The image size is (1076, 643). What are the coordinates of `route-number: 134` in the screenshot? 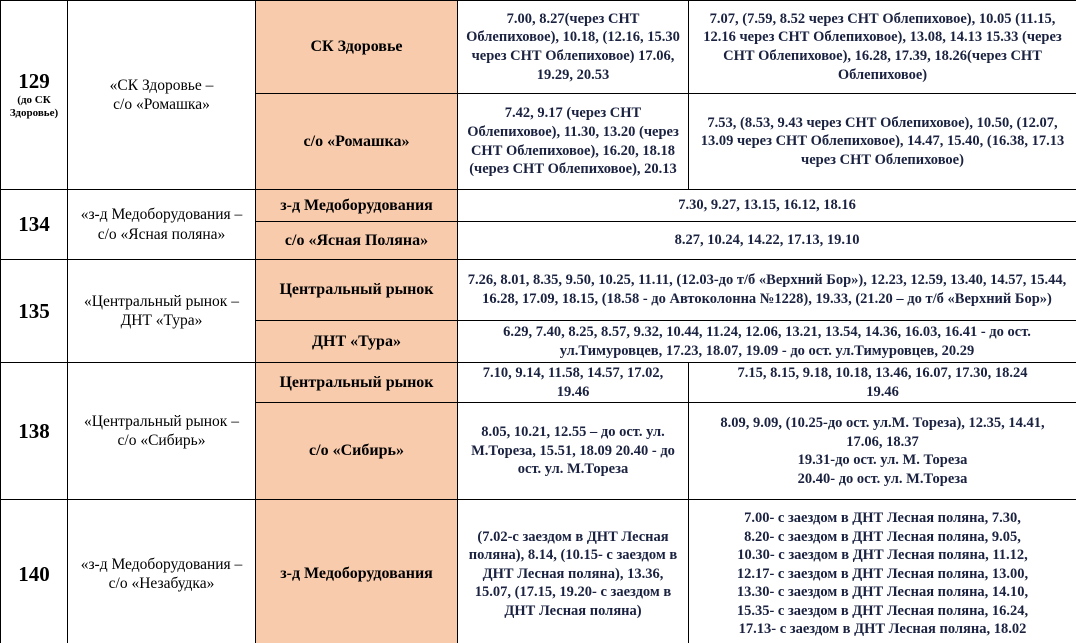 It's located at (34, 224).